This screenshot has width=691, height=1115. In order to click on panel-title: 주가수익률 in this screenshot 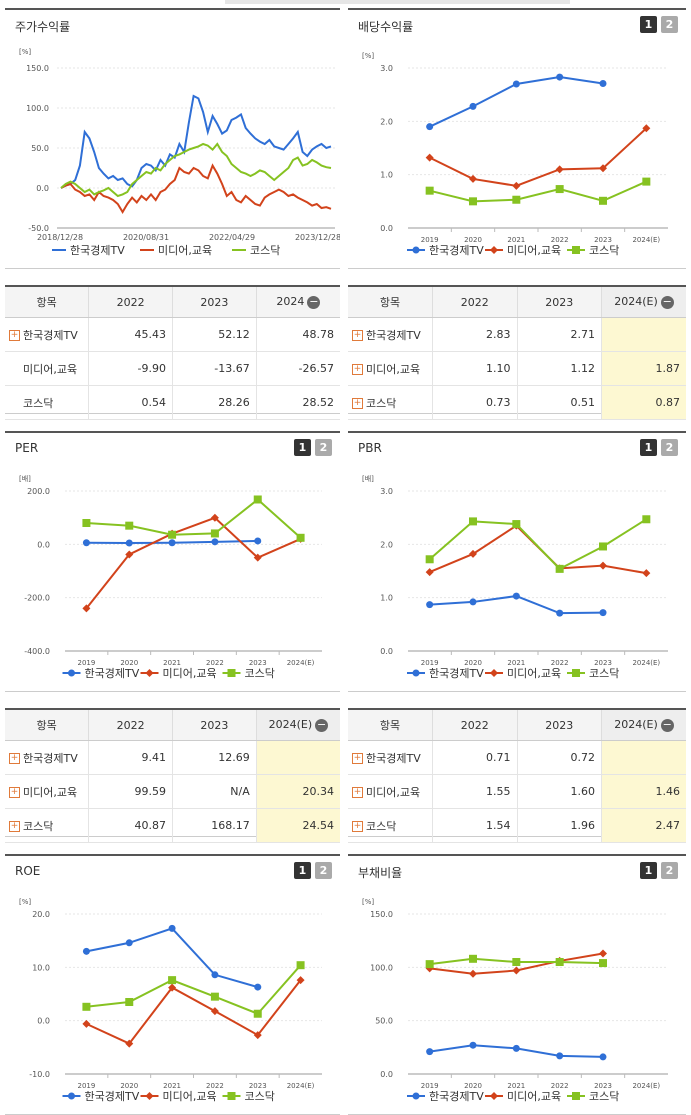, I will do `click(43, 27)`.